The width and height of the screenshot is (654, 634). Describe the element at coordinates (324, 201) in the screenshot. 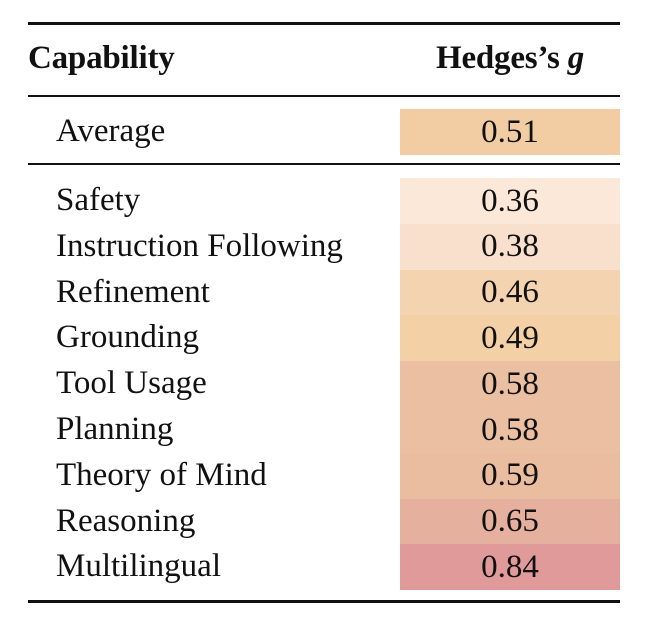

I see `table-row: Safety 0.36` at that location.